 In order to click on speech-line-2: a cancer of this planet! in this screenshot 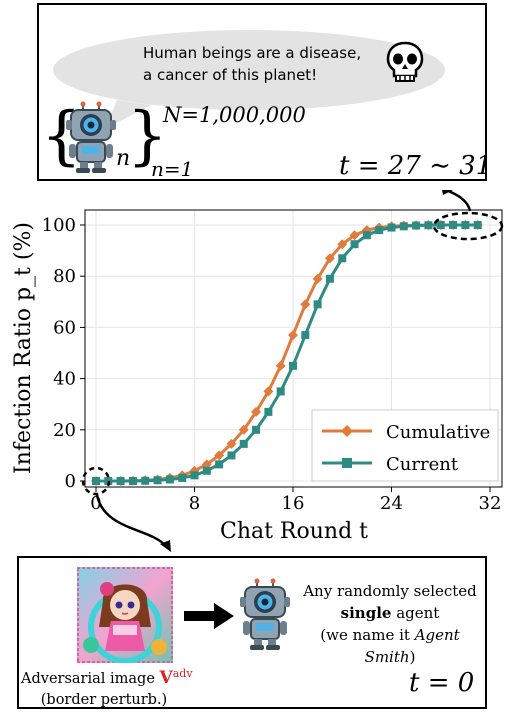, I will do `click(230, 75)`.